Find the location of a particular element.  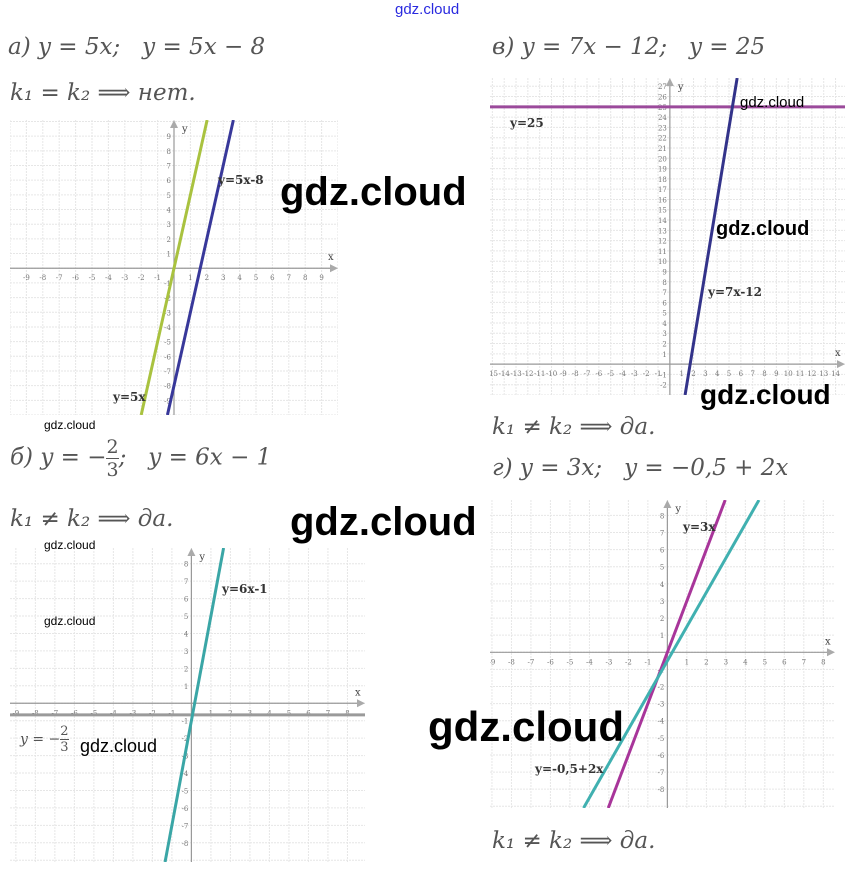

problem-g-answer: k₁ ≠ k₂ ⟹ да. is located at coordinates (574, 841).